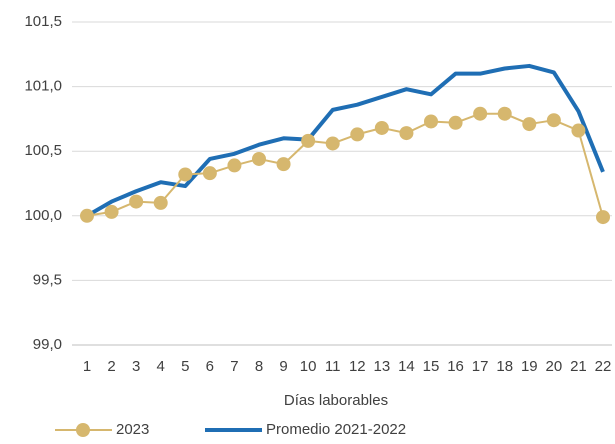  I want to click on y-tick-label: 99,0, so click(47, 344).